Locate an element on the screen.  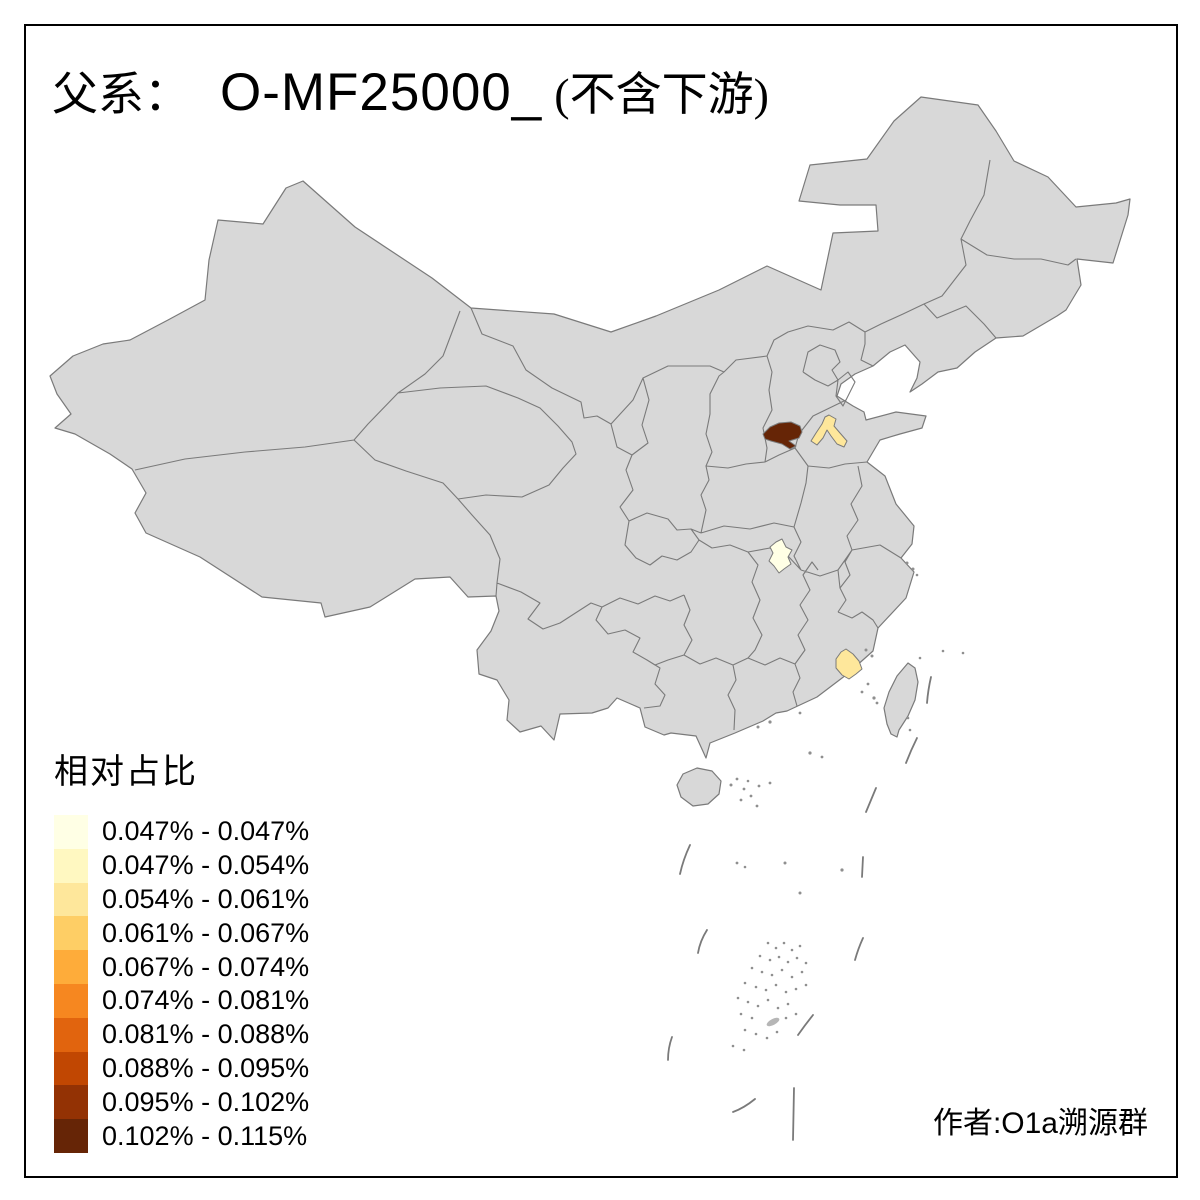
title-suffix: (不含下游) is located at coordinates (661, 94).